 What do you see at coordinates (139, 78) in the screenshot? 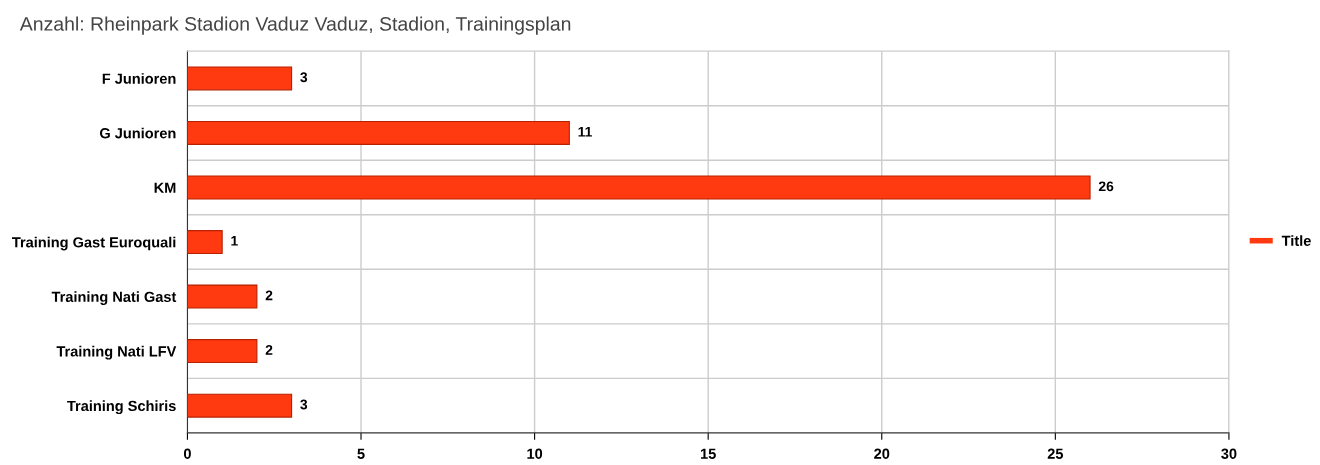
I see `y-tick-label: F Junioren` at bounding box center [139, 78].